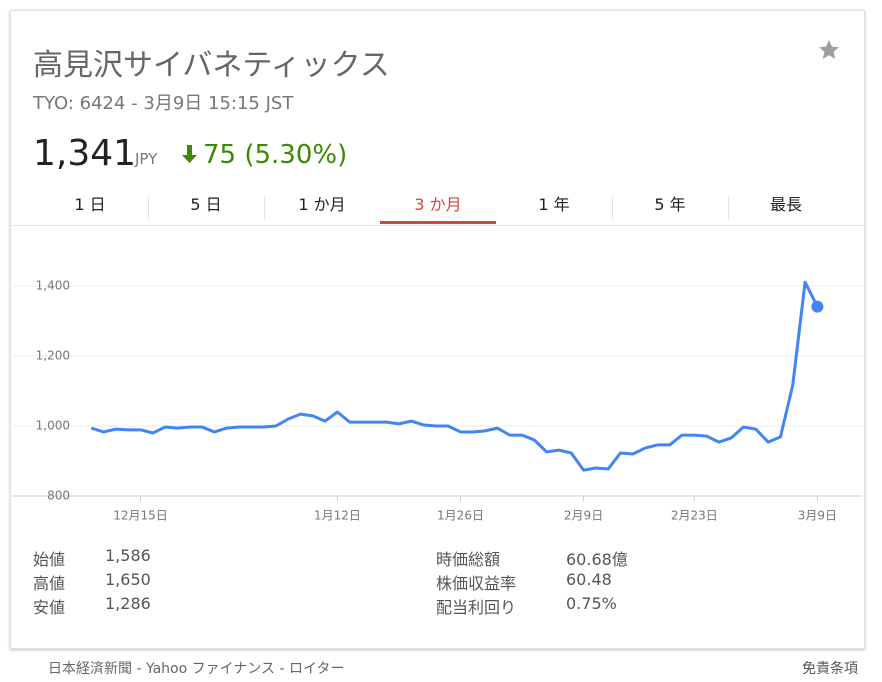 This screenshot has height=682, width=882. What do you see at coordinates (597, 559) in the screenshot?
I see `stat-value: 60.68億` at bounding box center [597, 559].